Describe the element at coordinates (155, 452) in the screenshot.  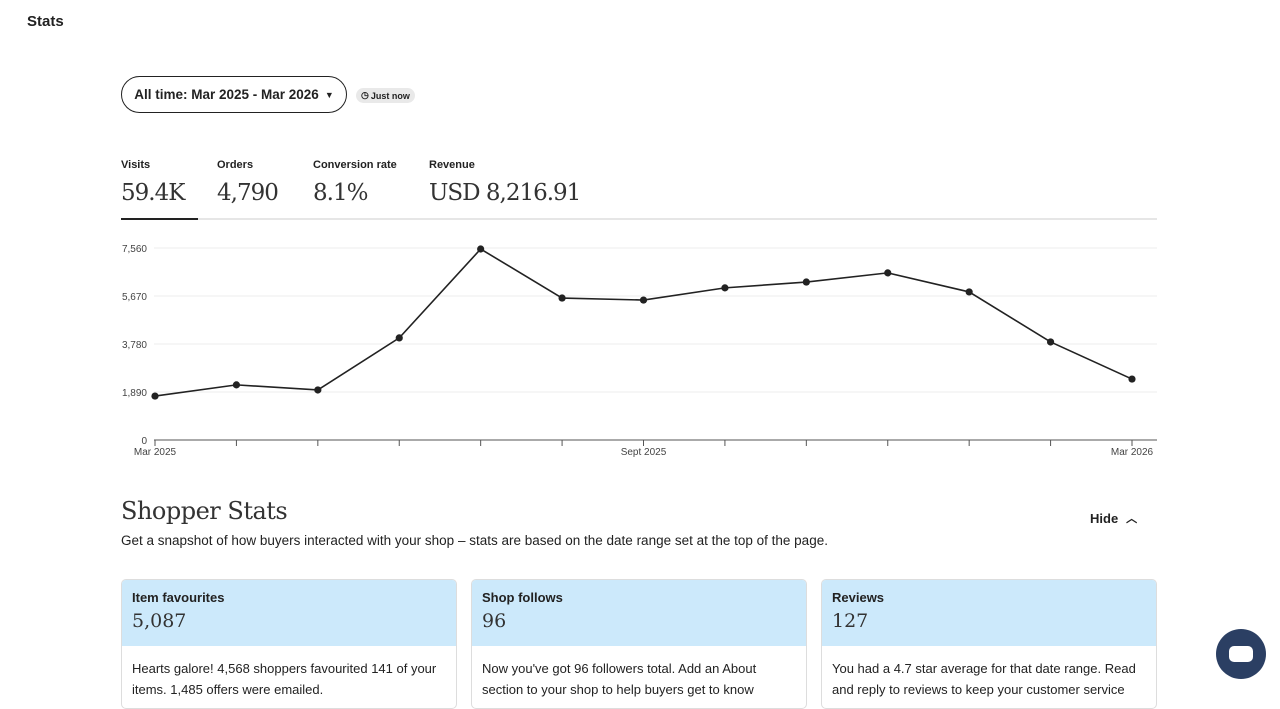
I see `x-tick-label: Mar 2025` at that location.